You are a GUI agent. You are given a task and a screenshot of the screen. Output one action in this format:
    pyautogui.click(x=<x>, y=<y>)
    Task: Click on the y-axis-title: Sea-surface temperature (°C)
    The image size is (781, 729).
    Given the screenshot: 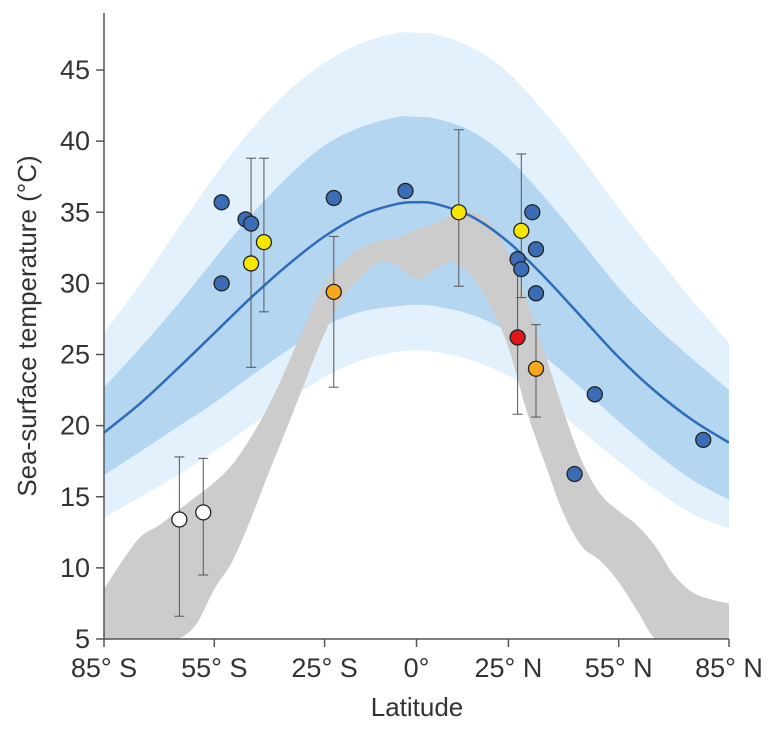 What is the action you would take?
    pyautogui.click(x=27, y=325)
    